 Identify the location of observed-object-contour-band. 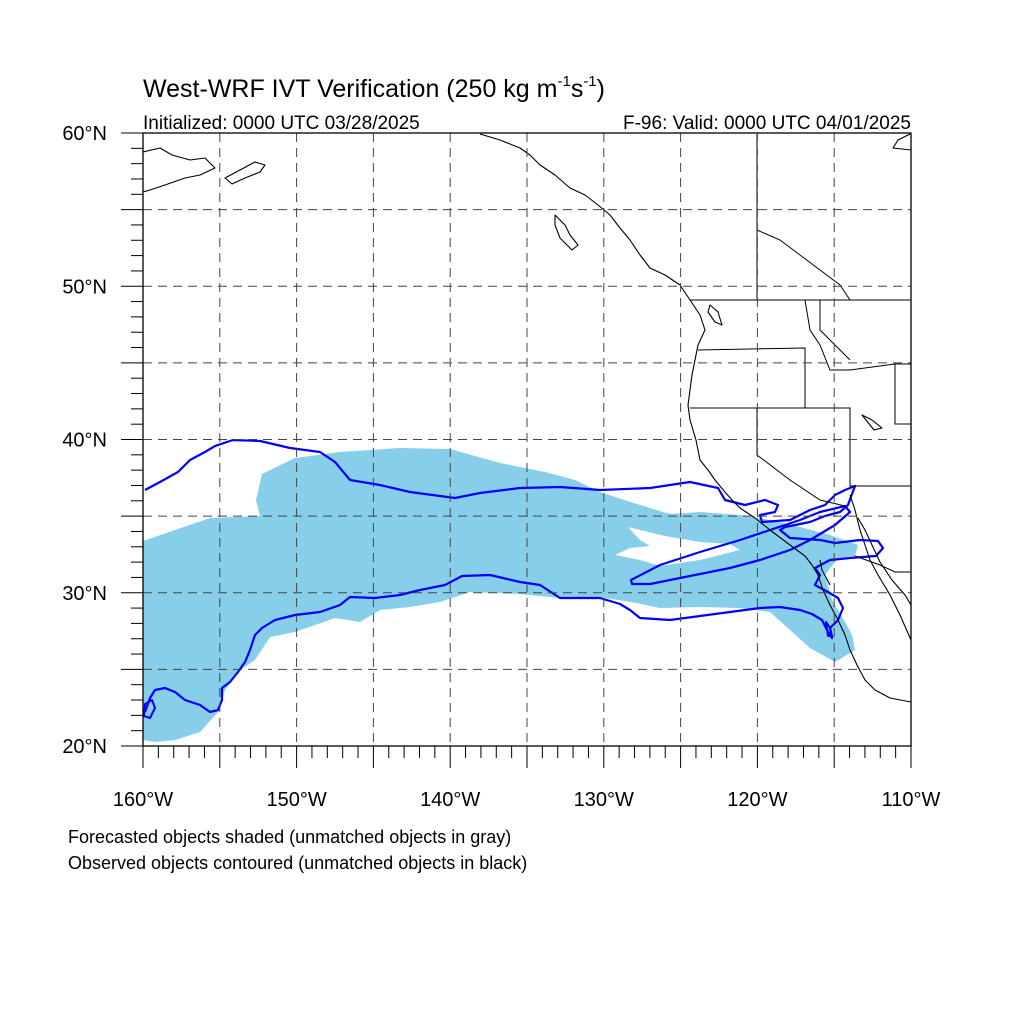
(740, 545).